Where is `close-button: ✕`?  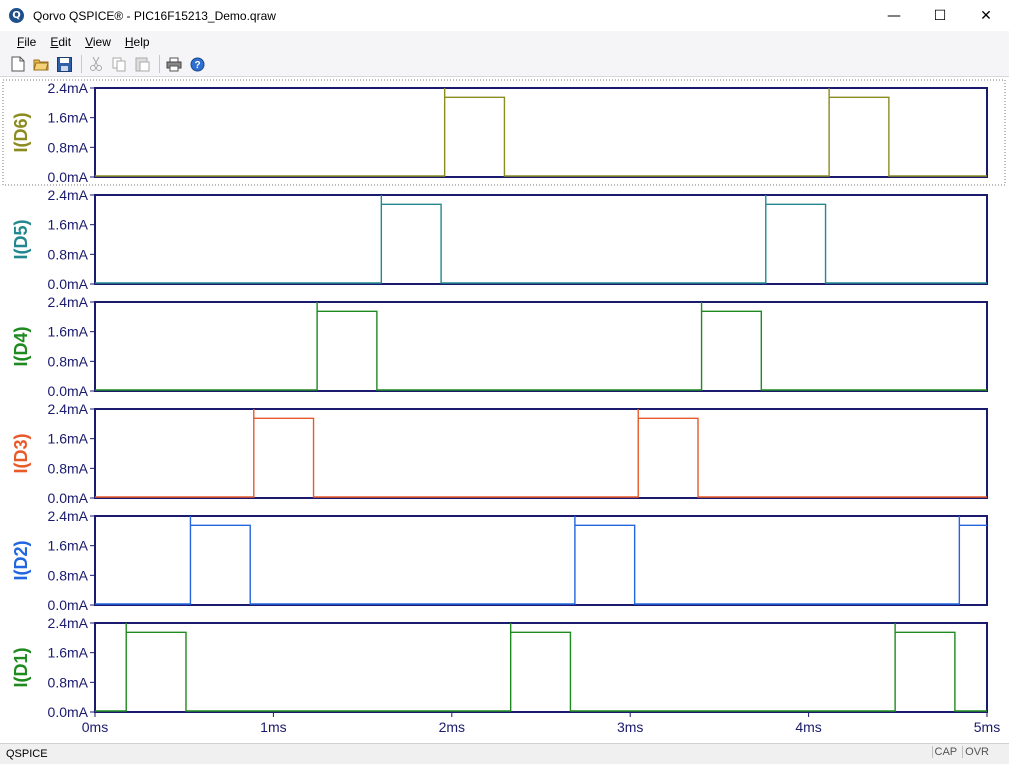
close-button: ✕ is located at coordinates (986, 15).